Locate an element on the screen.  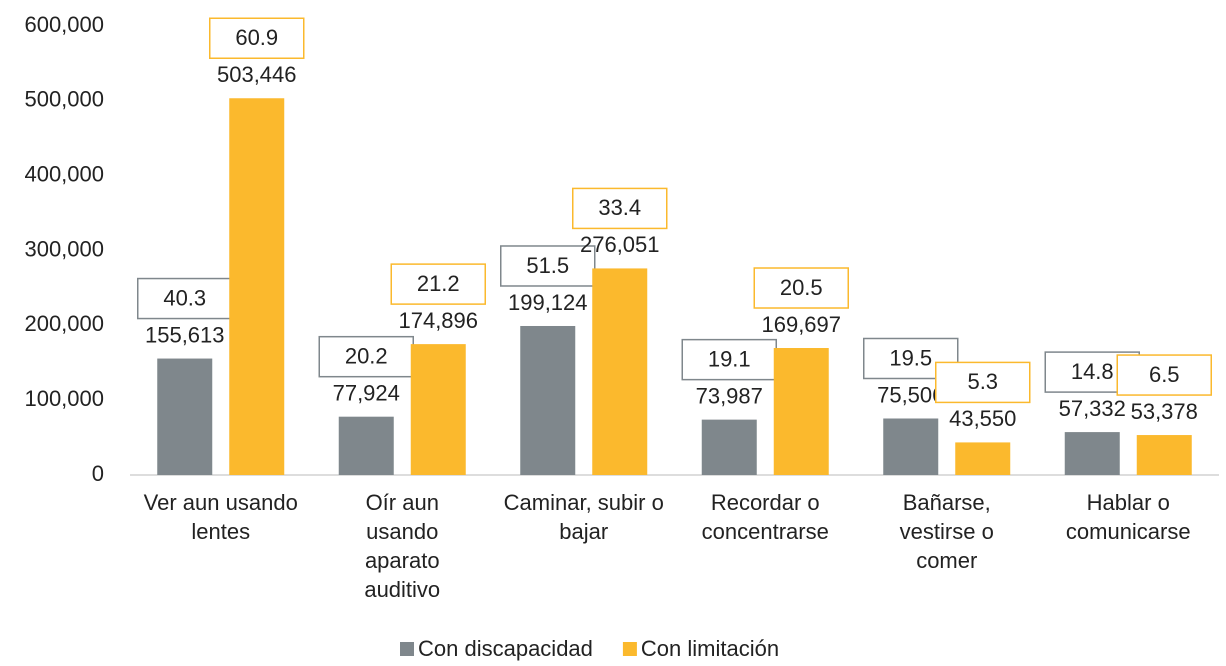
legend-label: Con limitación is located at coordinates (710, 648).